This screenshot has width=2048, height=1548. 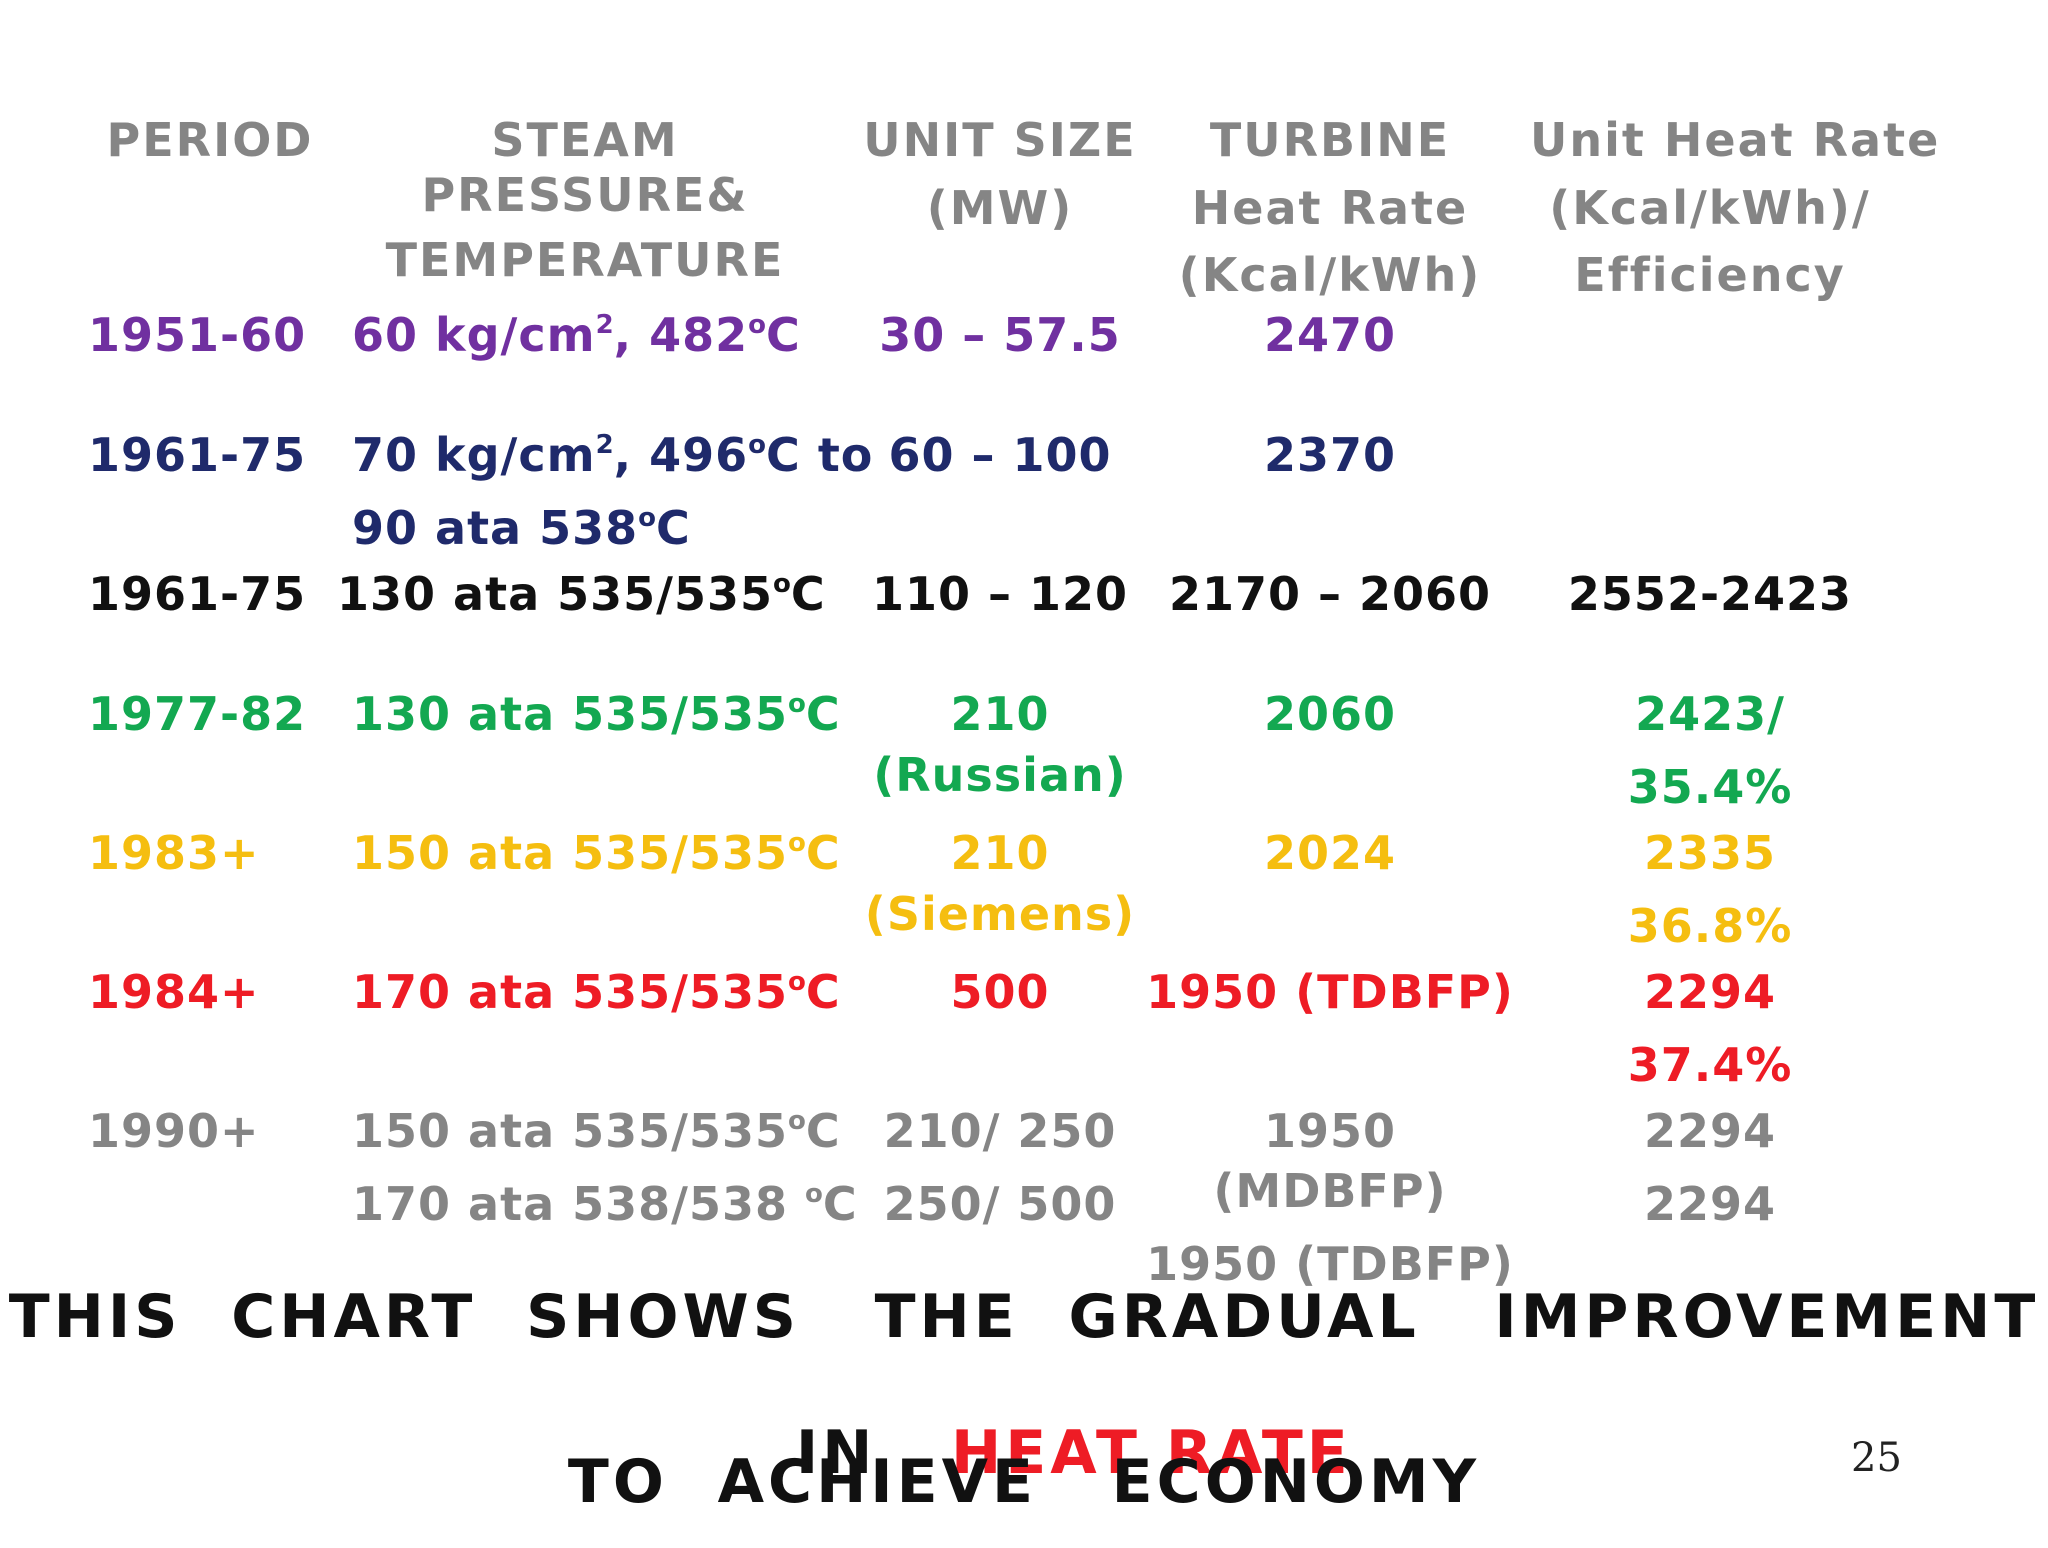 What do you see at coordinates (174, 1131) in the screenshot?
I see `cell-period: 1990+` at bounding box center [174, 1131].